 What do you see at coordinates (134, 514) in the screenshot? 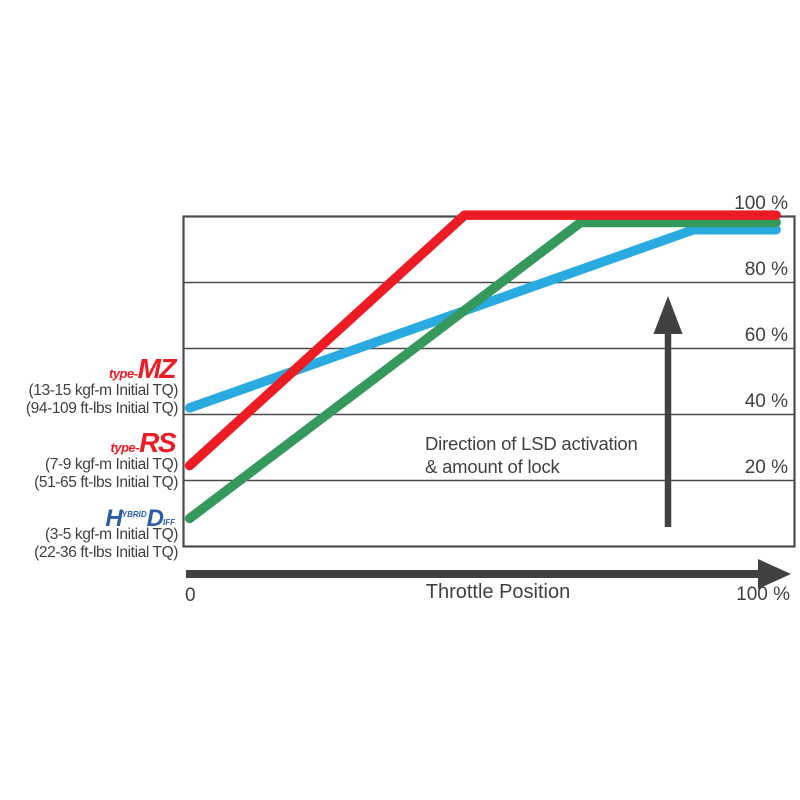
I see `hd-logo-ybrid-text: YBRID` at bounding box center [134, 514].